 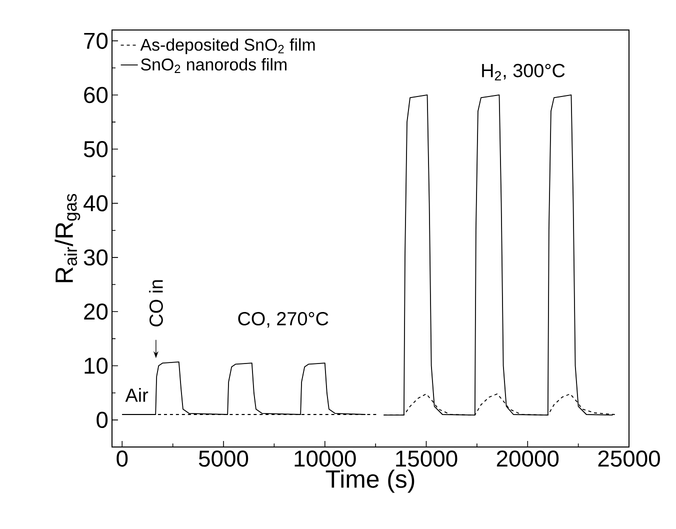 I want to click on x-axis-title: Time (s), so click(x=370, y=481).